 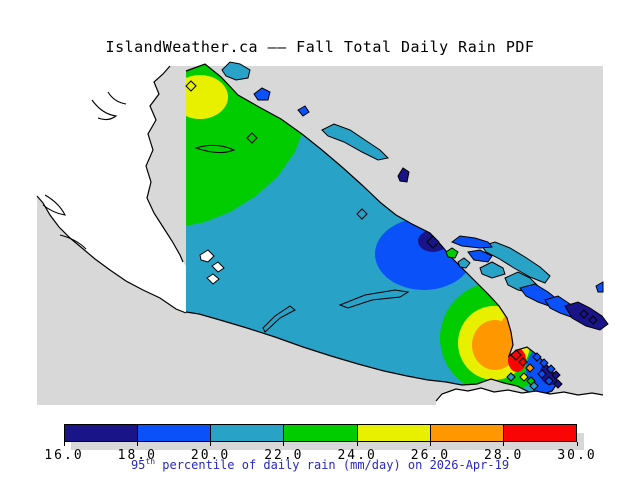 What do you see at coordinates (279, 319) in the screenshot?
I see `lake-southwest` at bounding box center [279, 319].